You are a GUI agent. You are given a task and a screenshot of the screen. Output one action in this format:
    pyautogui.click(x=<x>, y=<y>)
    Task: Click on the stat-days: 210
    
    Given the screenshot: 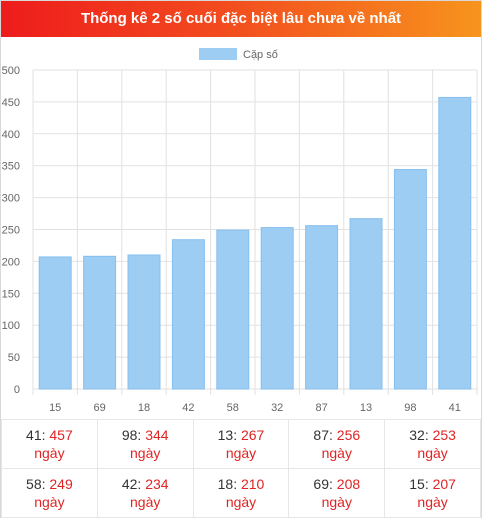 What is the action you would take?
    pyautogui.click(x=252, y=484)
    